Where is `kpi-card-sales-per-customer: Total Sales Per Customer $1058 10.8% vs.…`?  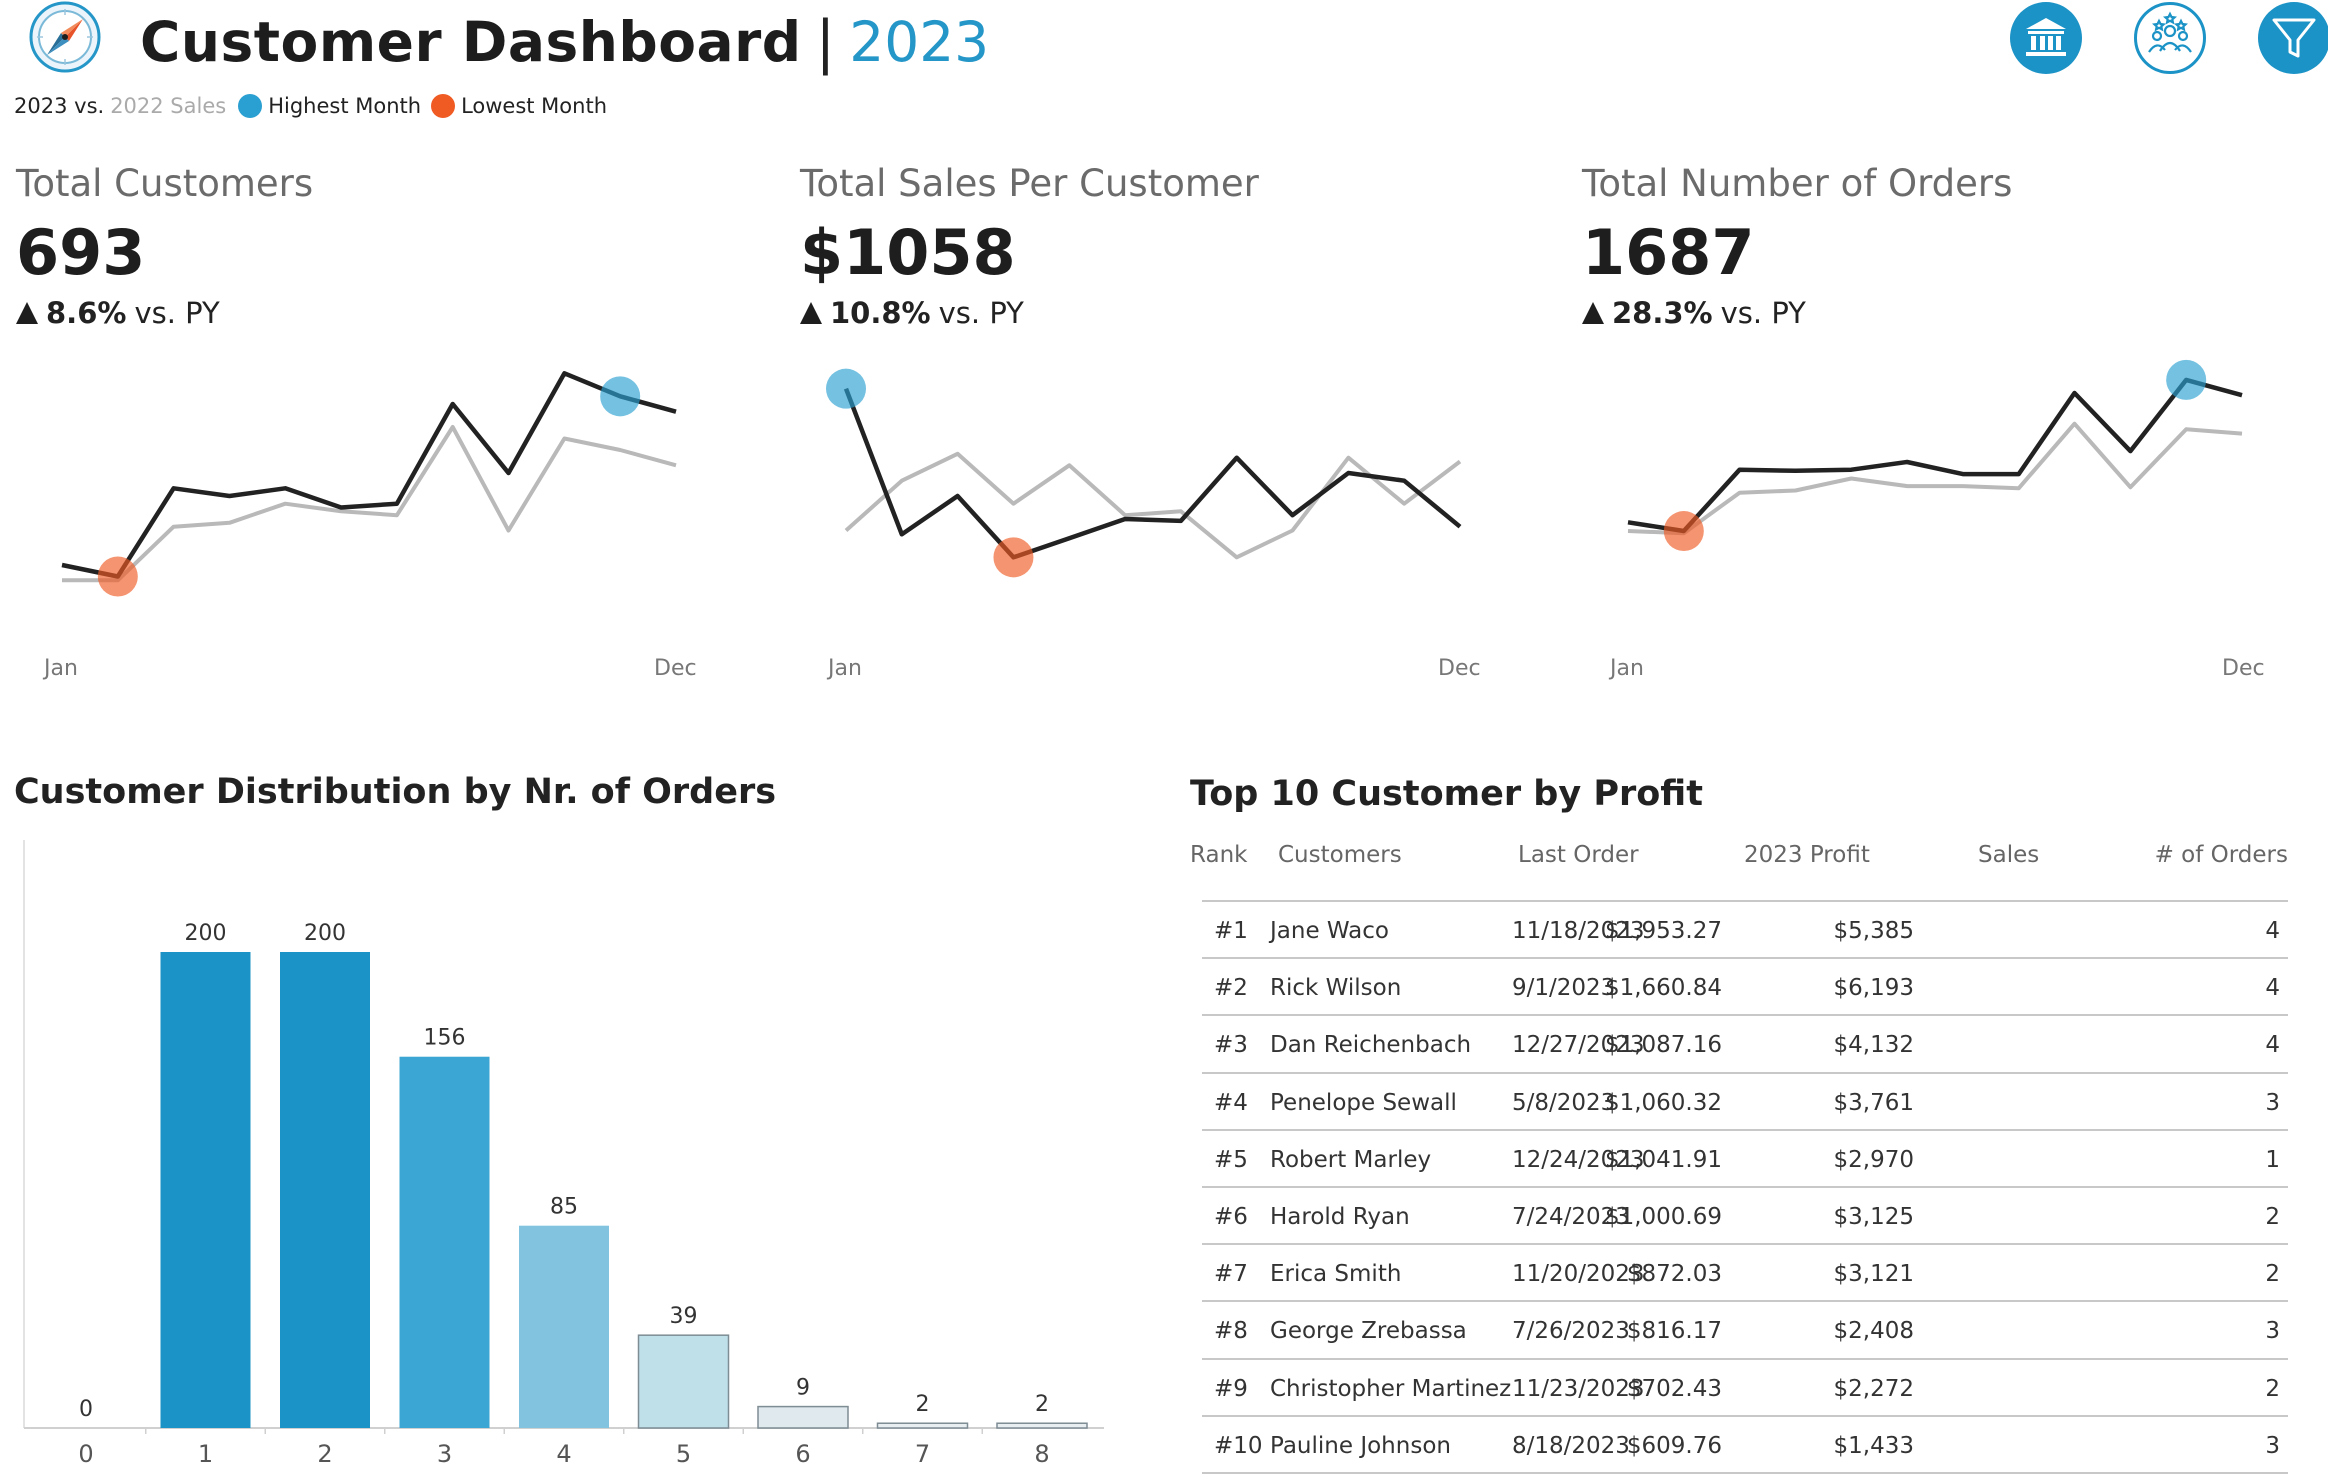 kpi-card-sales-per-customer: Total Sales Per Customer $1058 10.8% vs.… is located at coordinates (1150, 440).